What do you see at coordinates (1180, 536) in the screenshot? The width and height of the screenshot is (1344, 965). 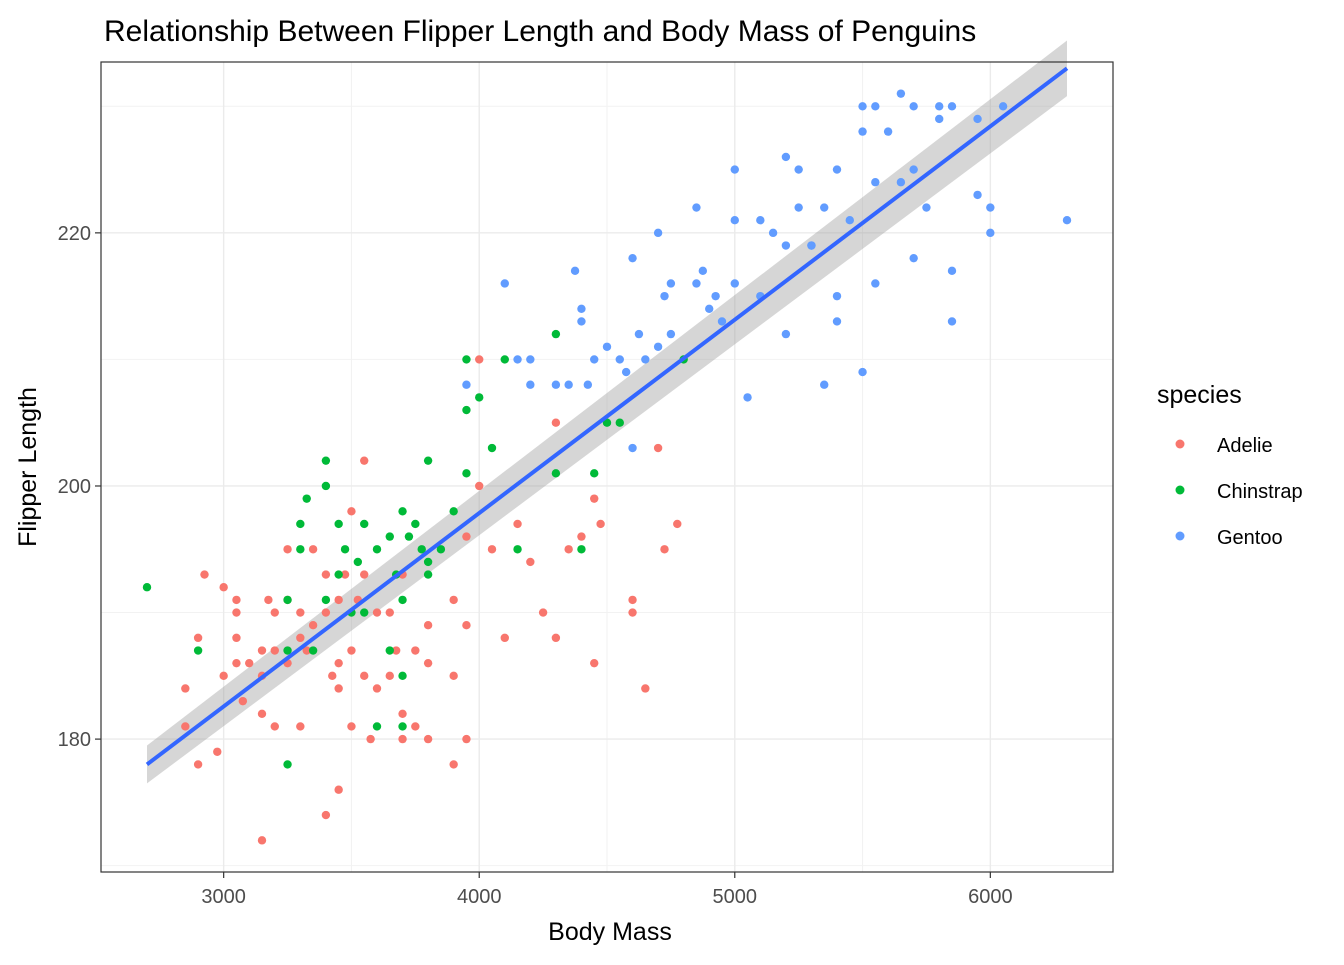 I see `gentoo-legend-key` at bounding box center [1180, 536].